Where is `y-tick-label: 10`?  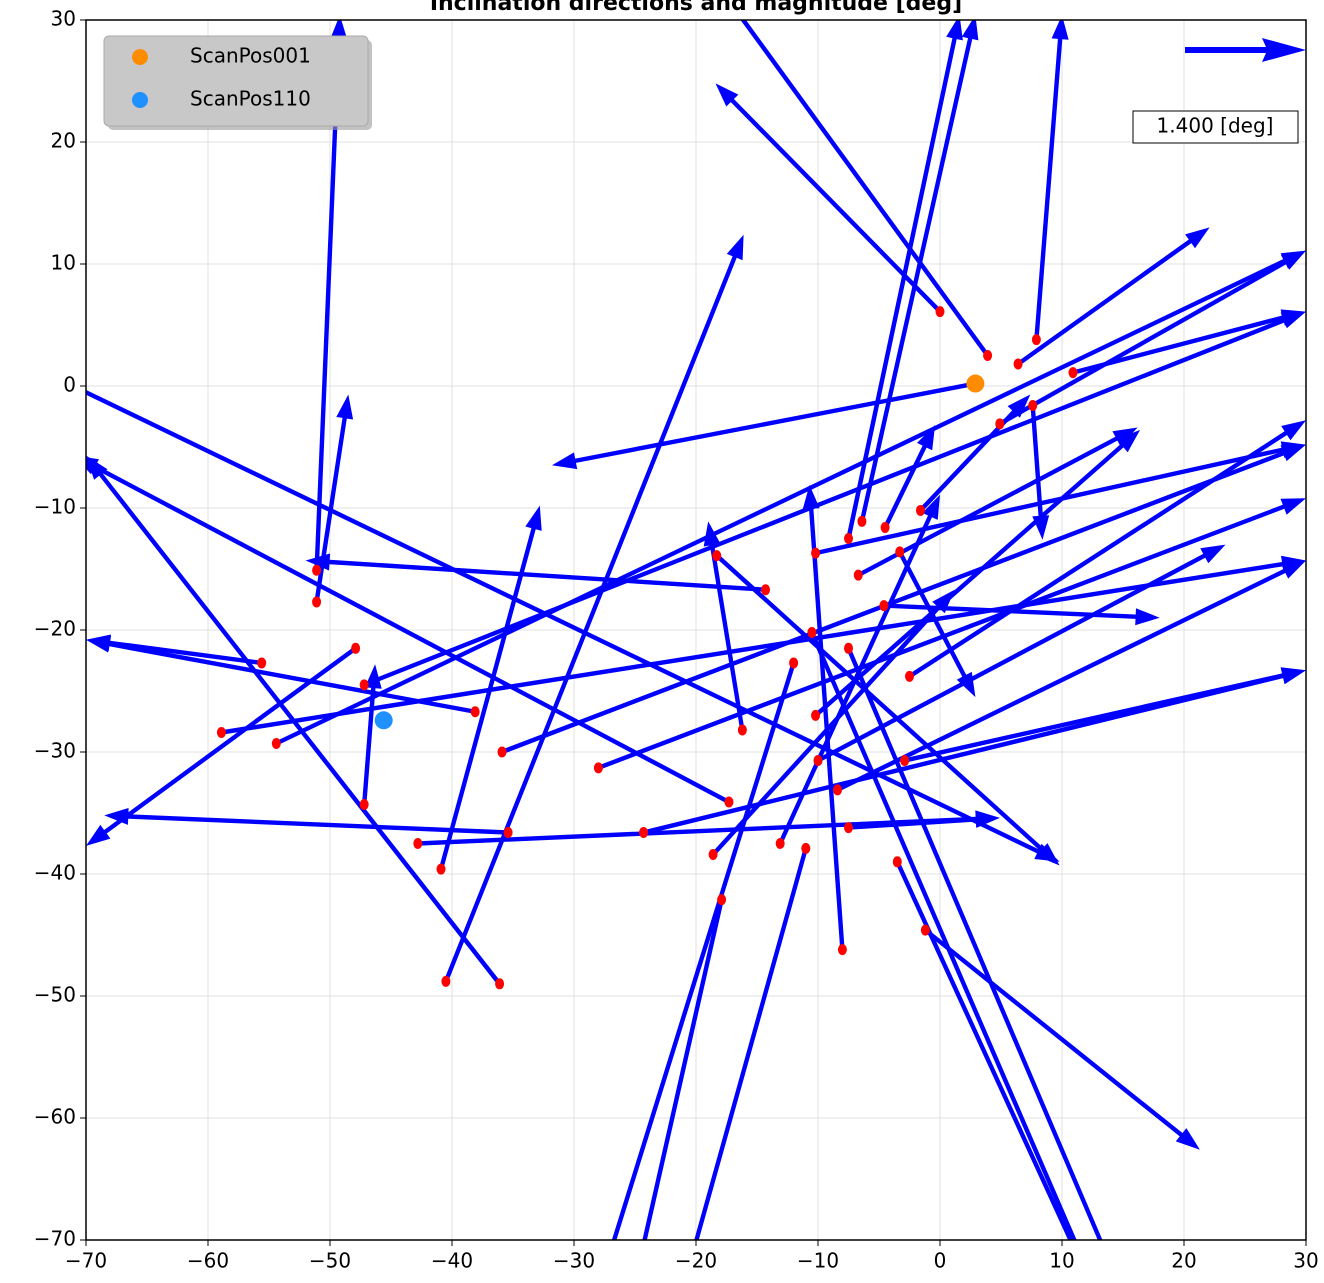
y-tick-label: 10 is located at coordinates (63, 263).